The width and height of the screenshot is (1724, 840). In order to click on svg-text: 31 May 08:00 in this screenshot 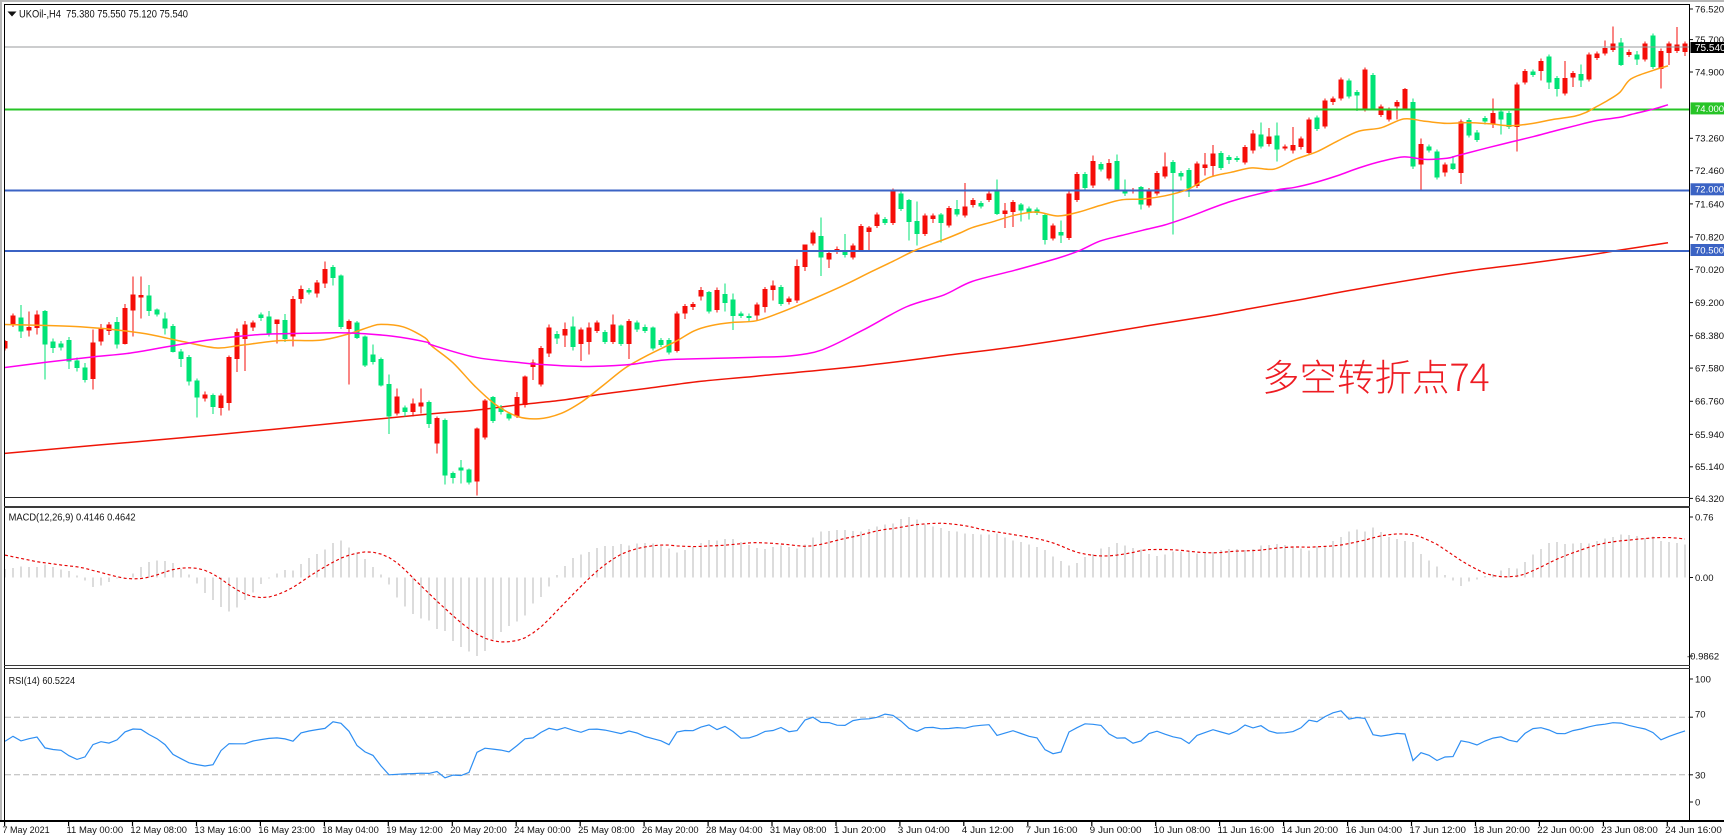, I will do `click(798, 830)`.